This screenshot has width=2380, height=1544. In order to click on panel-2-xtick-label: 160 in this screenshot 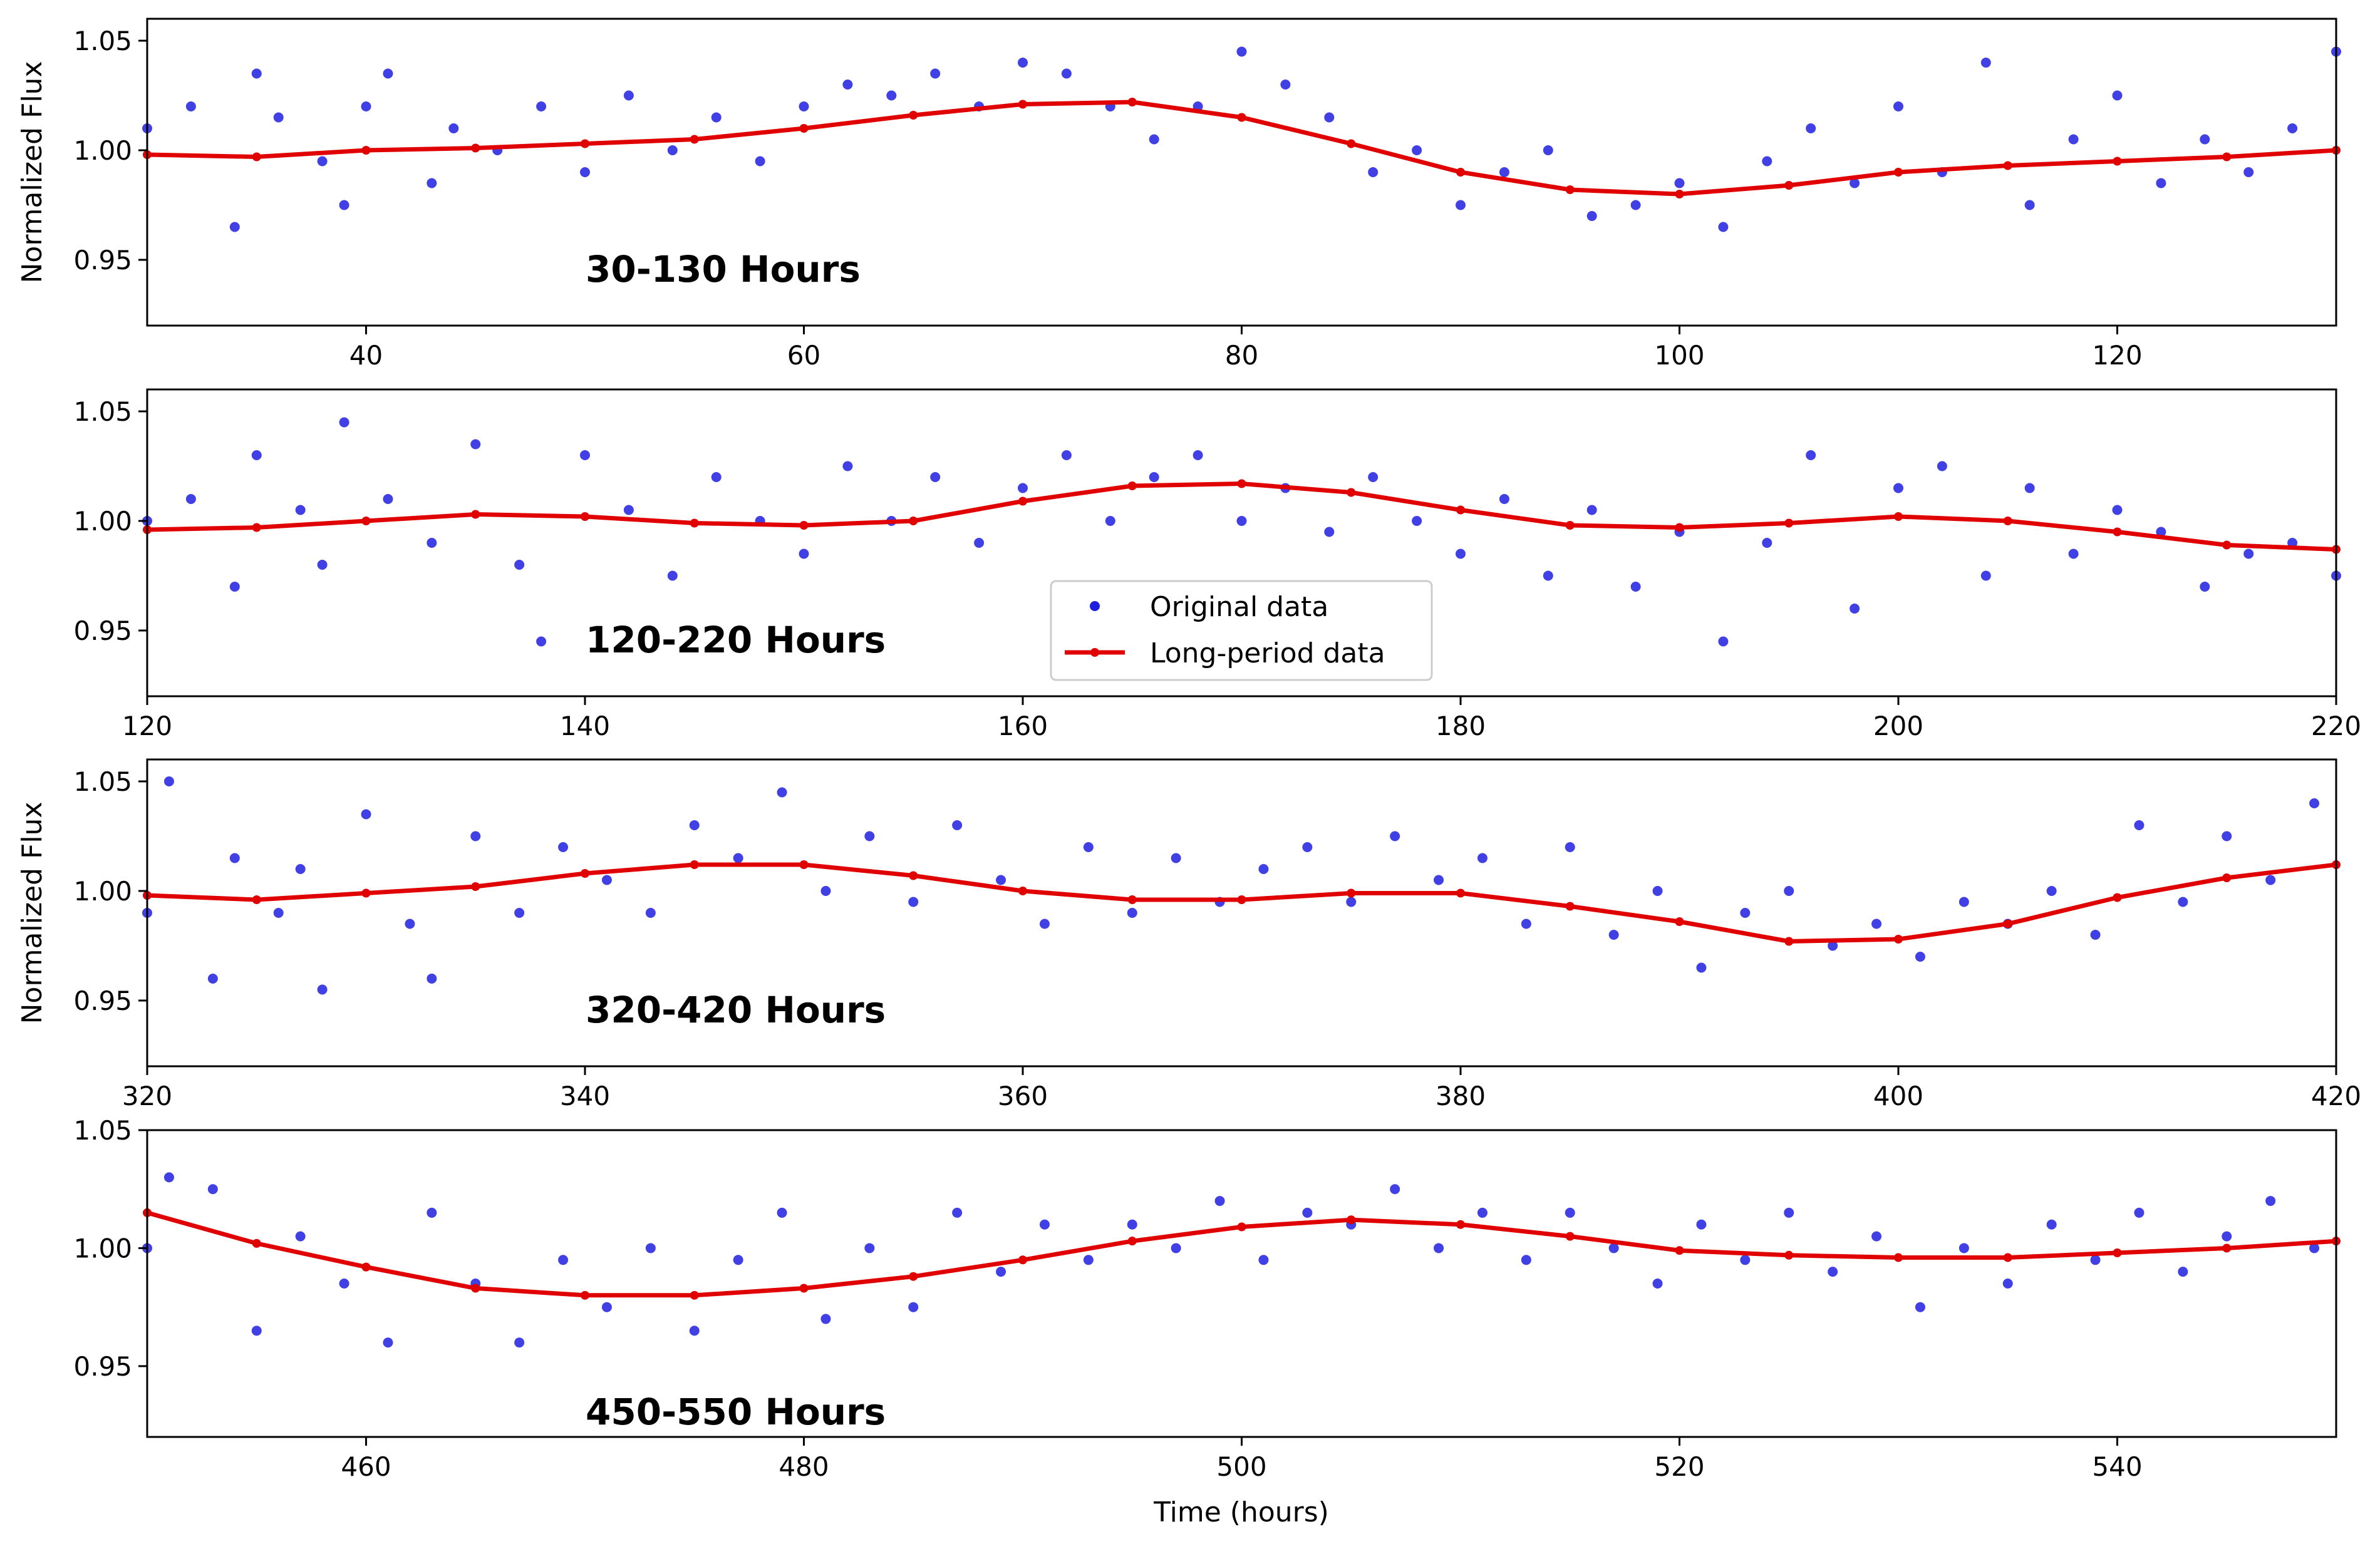, I will do `click(1023, 726)`.